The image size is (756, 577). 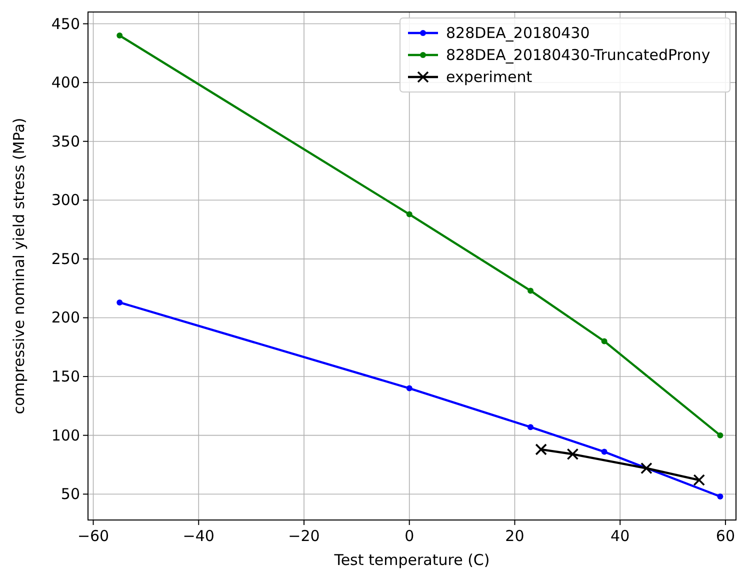 What do you see at coordinates (19, 266) in the screenshot?
I see `y-axis-title: compressive nominal yield stress (MPa)` at bounding box center [19, 266].